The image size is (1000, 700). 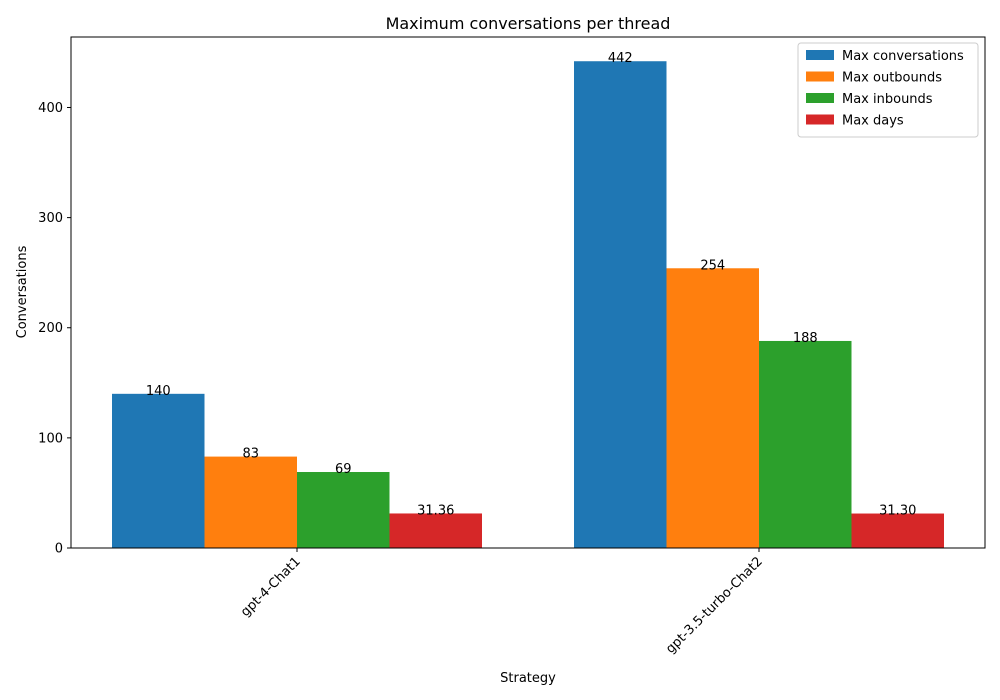 What do you see at coordinates (887, 99) in the screenshot?
I see `legend-entry: Max inbounds` at bounding box center [887, 99].